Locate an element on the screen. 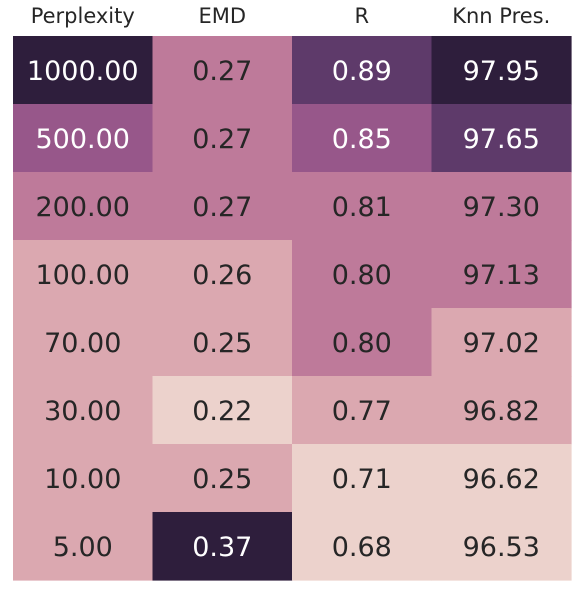 This screenshot has width=584, height=593. cell-value-label: 97.30 is located at coordinates (501, 207).